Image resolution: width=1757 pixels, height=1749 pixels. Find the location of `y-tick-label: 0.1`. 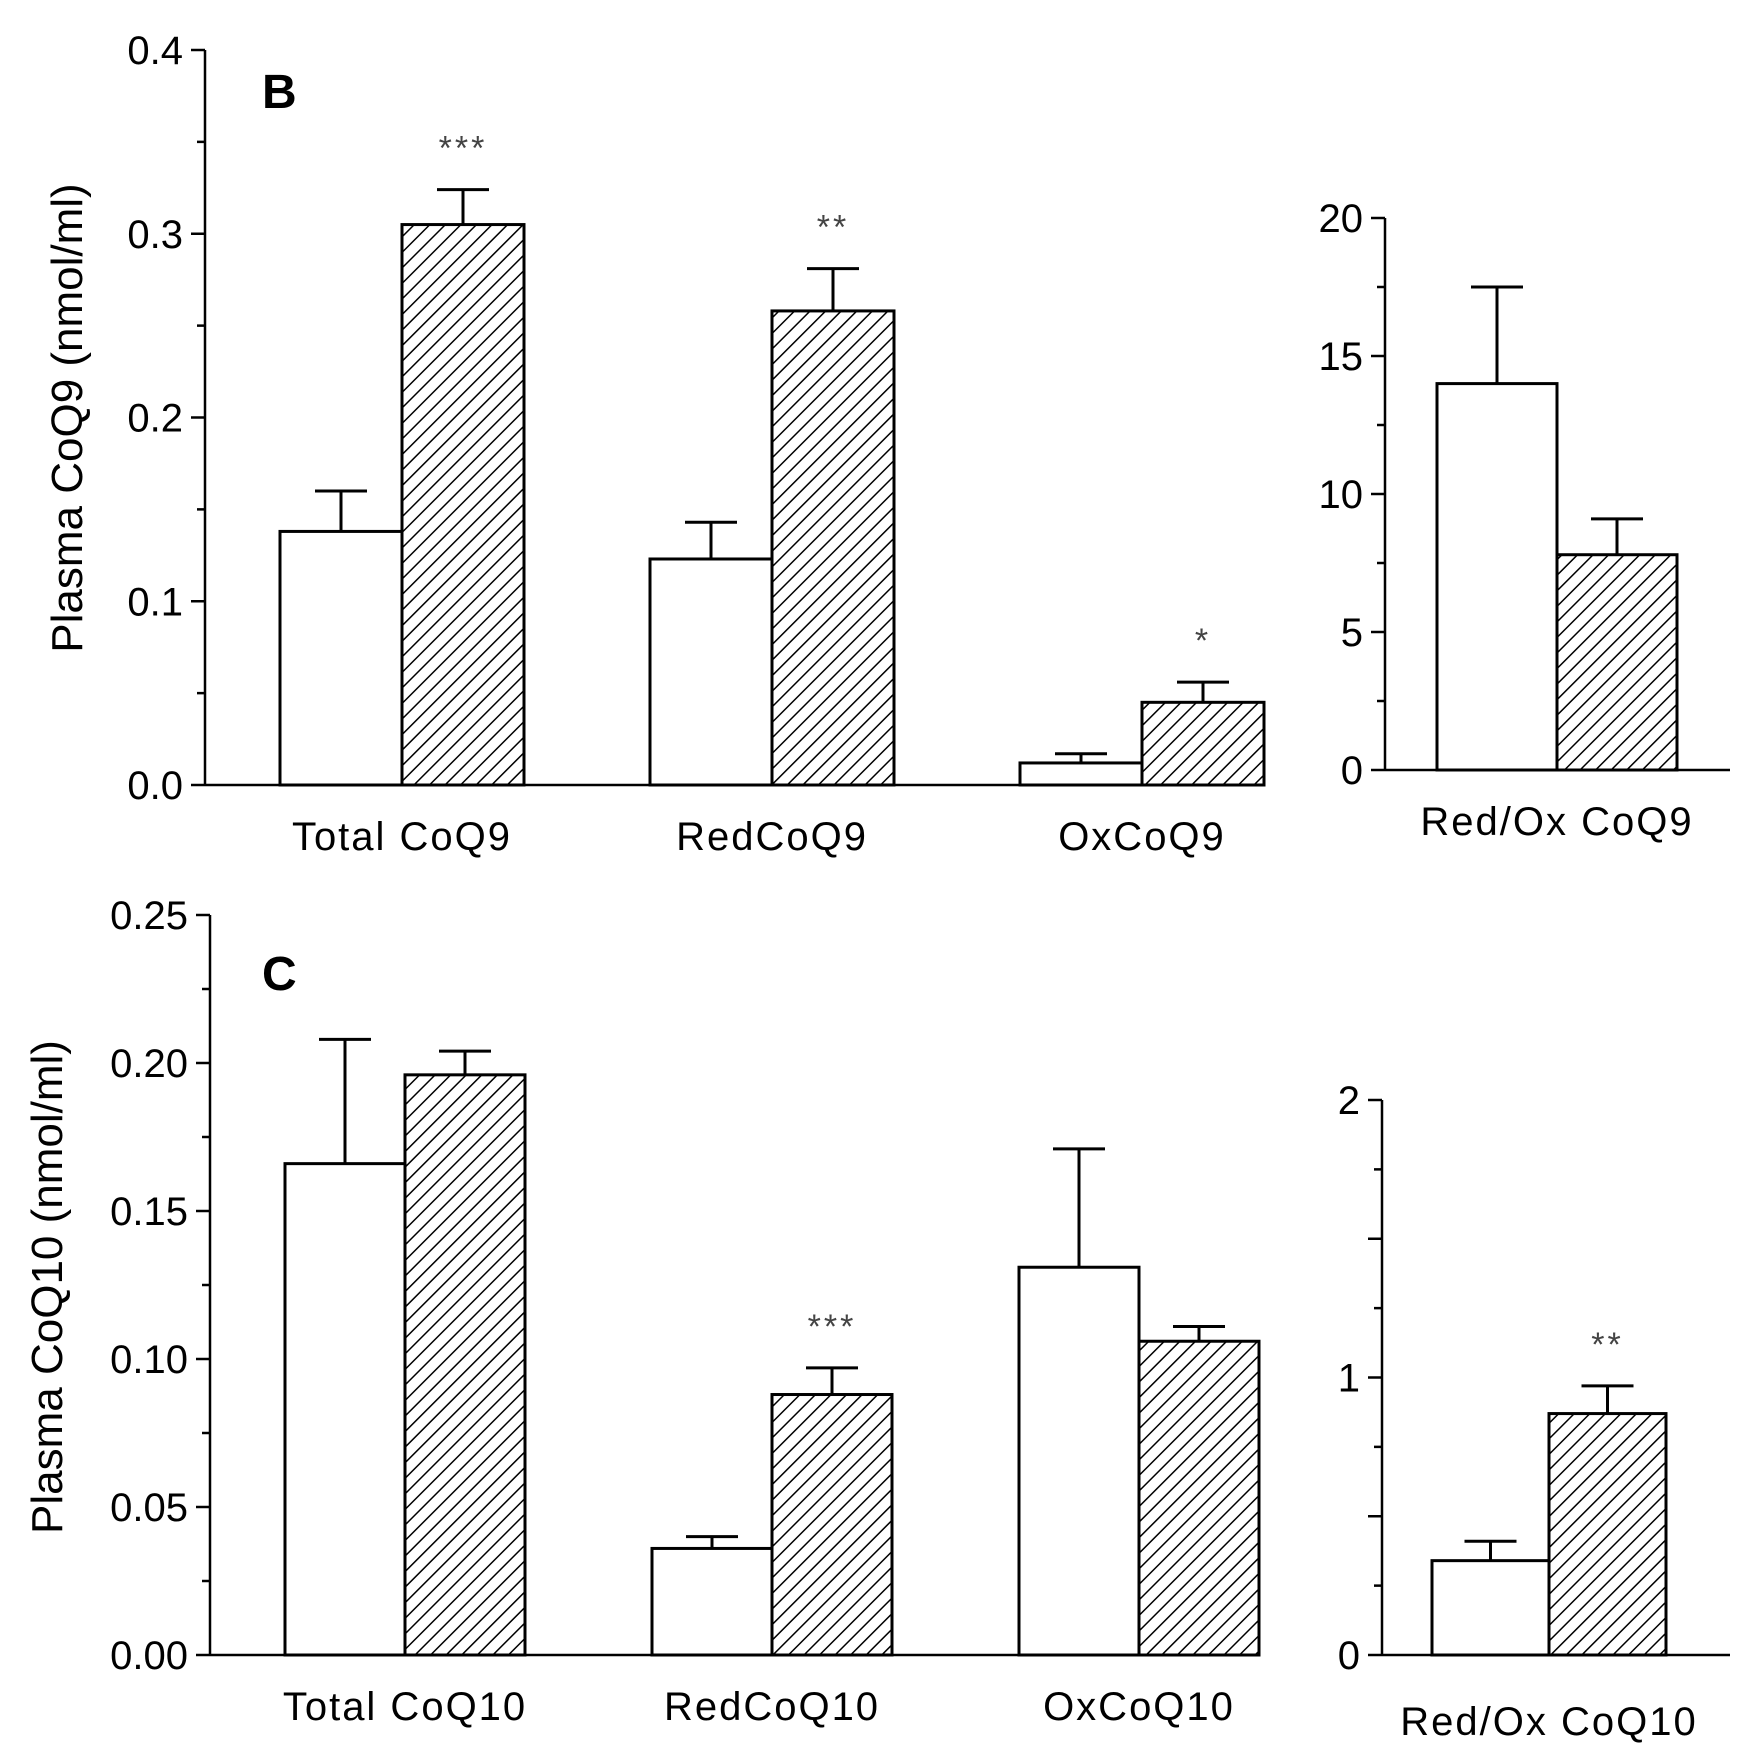

y-tick-label: 0.1 is located at coordinates (155, 602).